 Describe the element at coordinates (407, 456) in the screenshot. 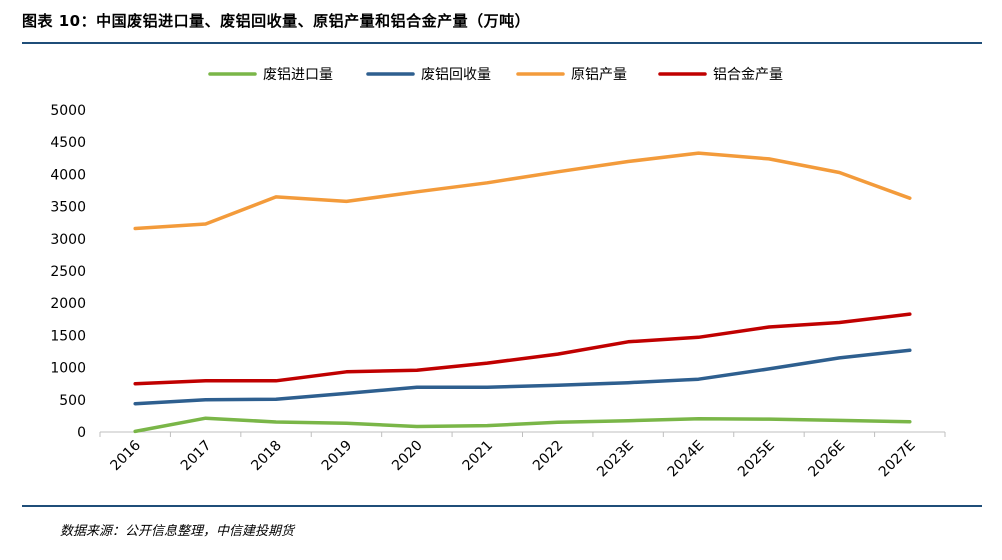

I see `x-tick-label: 2020` at that location.